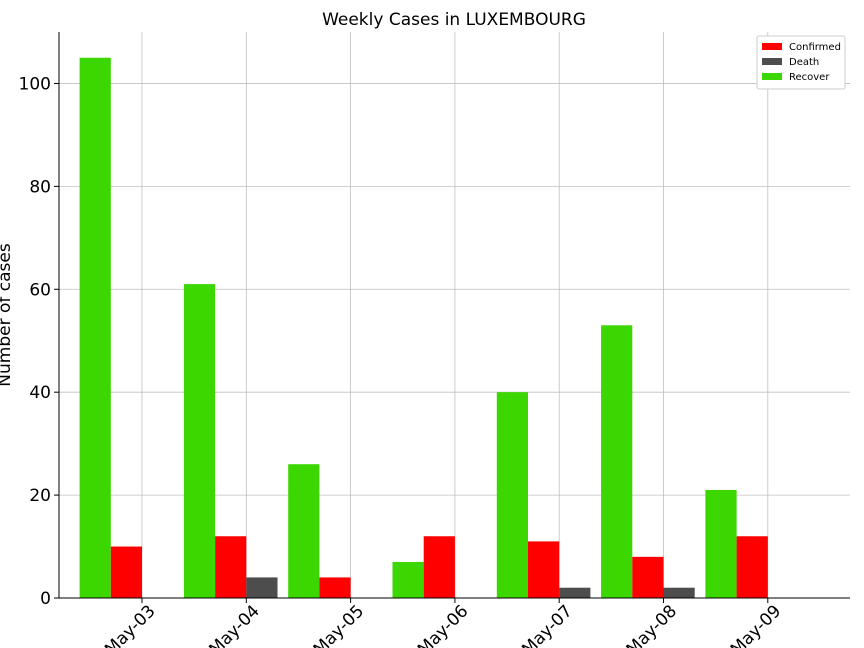 This screenshot has width=864, height=648. Describe the element at coordinates (7, 315) in the screenshot. I see `y-axis-label: Number of cases` at that location.